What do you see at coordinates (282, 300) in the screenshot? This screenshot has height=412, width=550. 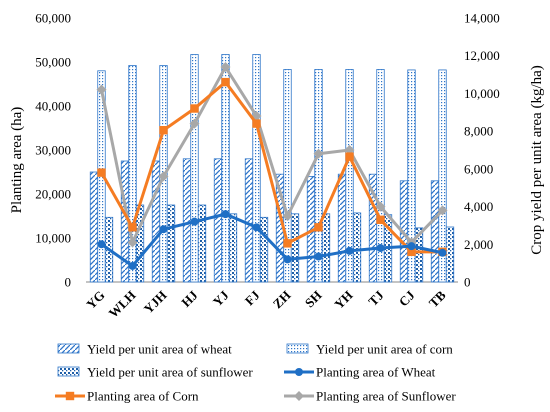 I see `x-tick-label: ZH` at bounding box center [282, 300].